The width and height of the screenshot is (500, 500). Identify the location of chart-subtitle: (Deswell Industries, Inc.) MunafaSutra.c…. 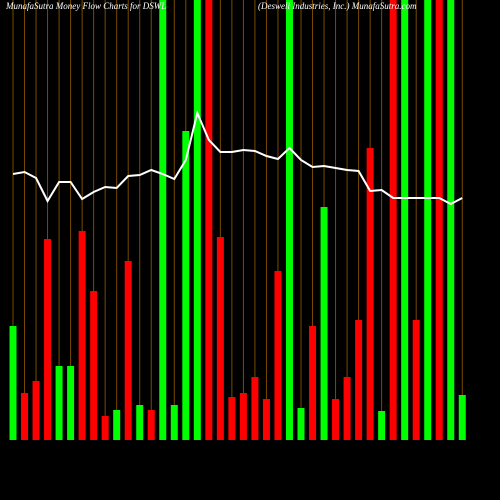
(337, 6).